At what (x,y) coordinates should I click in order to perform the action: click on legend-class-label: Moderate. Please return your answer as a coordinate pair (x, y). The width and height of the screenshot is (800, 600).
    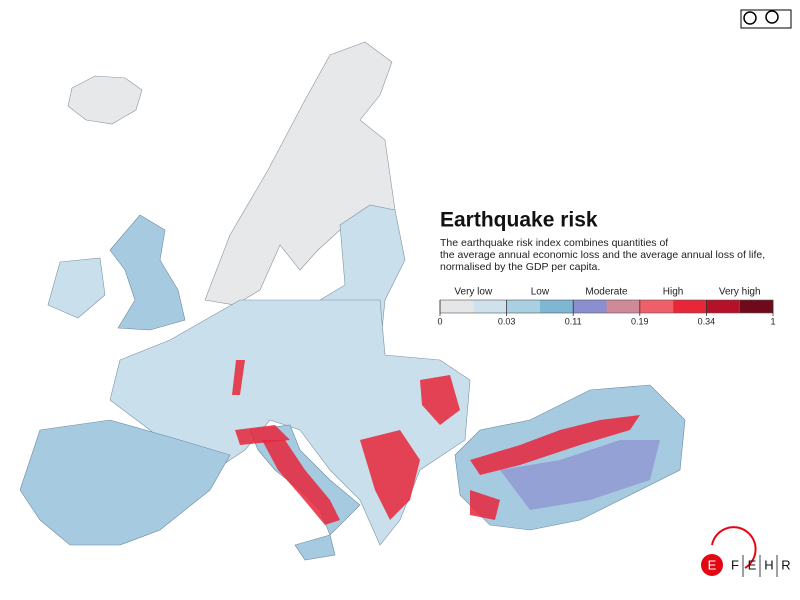
    Looking at the image, I should click on (606, 292).